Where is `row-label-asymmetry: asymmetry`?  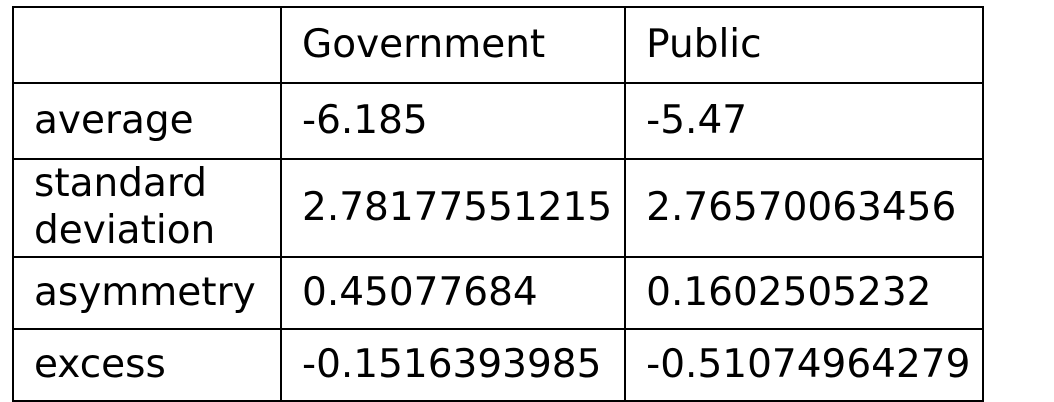
row-label-asymmetry: asymmetry is located at coordinates (147, 293).